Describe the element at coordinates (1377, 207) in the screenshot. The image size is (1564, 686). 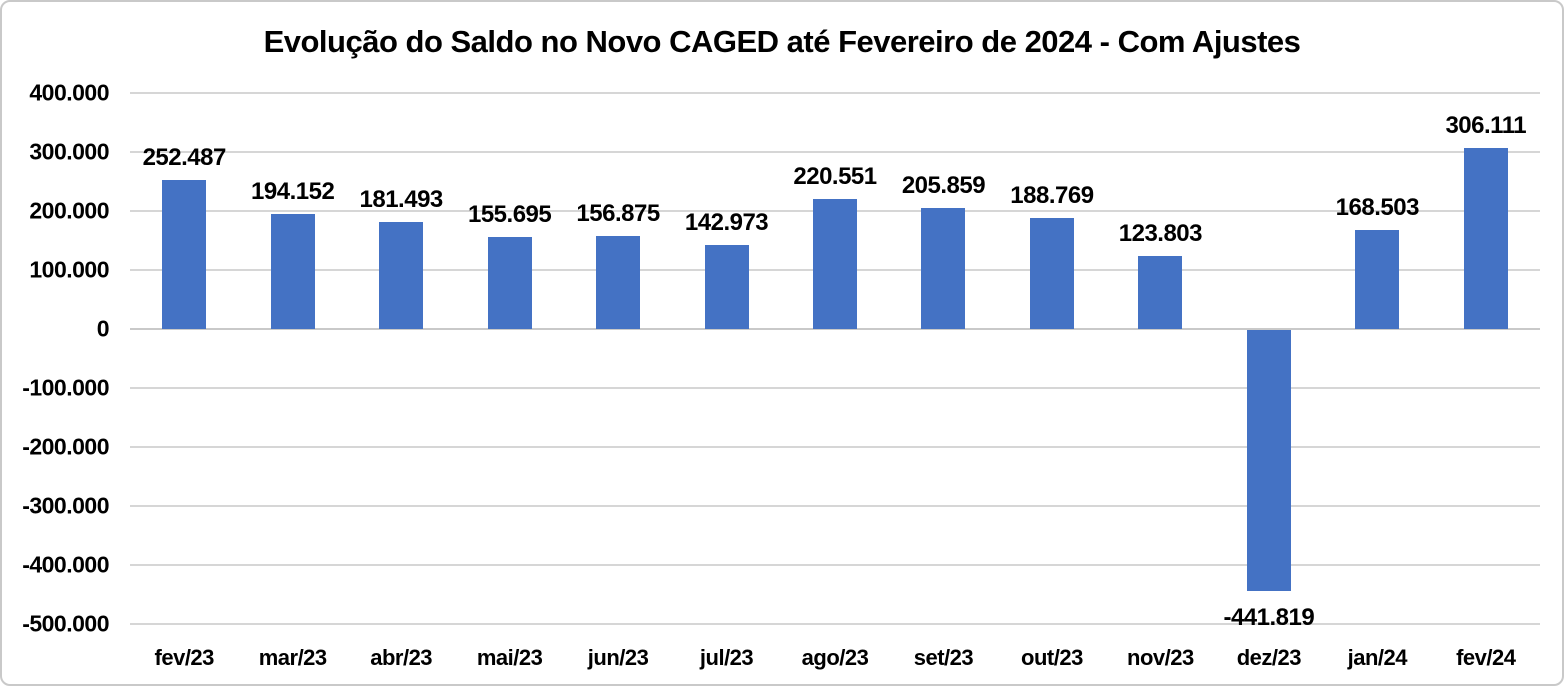
I see `data-label-jan-24: 168.503` at that location.